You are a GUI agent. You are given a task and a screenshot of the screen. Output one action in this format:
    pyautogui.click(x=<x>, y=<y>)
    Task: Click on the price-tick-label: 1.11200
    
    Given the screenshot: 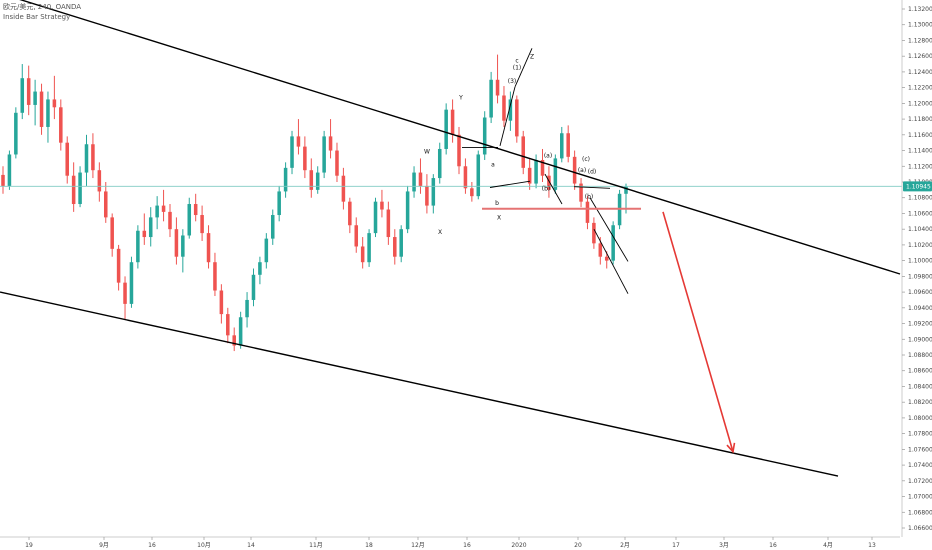 What is the action you would take?
    pyautogui.click(x=920, y=166)
    